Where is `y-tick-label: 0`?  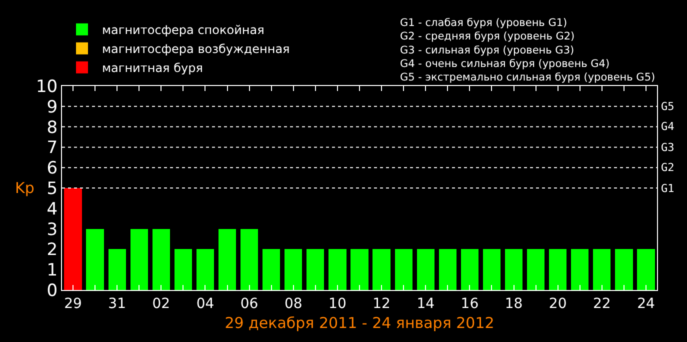
y-tick-label: 0 is located at coordinates (52, 290).